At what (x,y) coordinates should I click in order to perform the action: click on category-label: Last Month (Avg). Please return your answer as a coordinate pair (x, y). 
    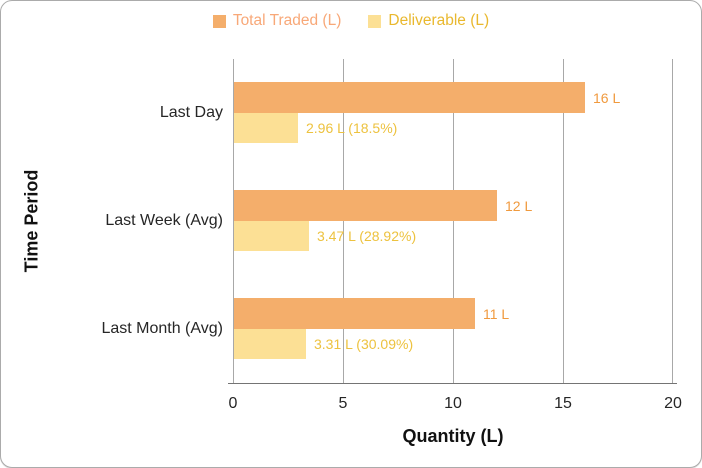
    Looking at the image, I should click on (162, 328).